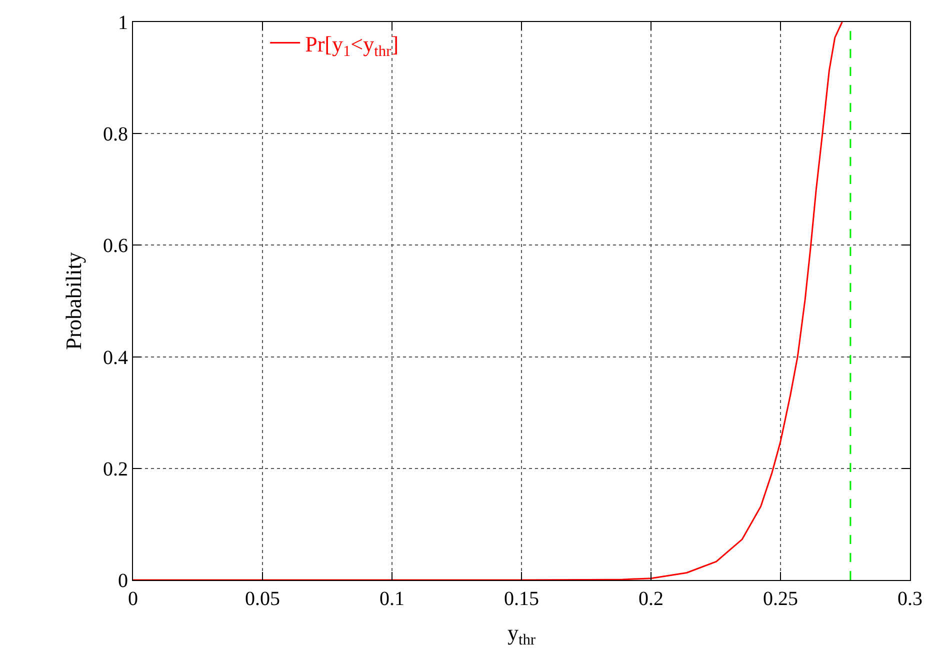 Image resolution: width=935 pixels, height=666 pixels. What do you see at coordinates (352, 45) in the screenshot?
I see `legend-label: Pr[y$_{1}$<y$_{thr}$]` at bounding box center [352, 45].